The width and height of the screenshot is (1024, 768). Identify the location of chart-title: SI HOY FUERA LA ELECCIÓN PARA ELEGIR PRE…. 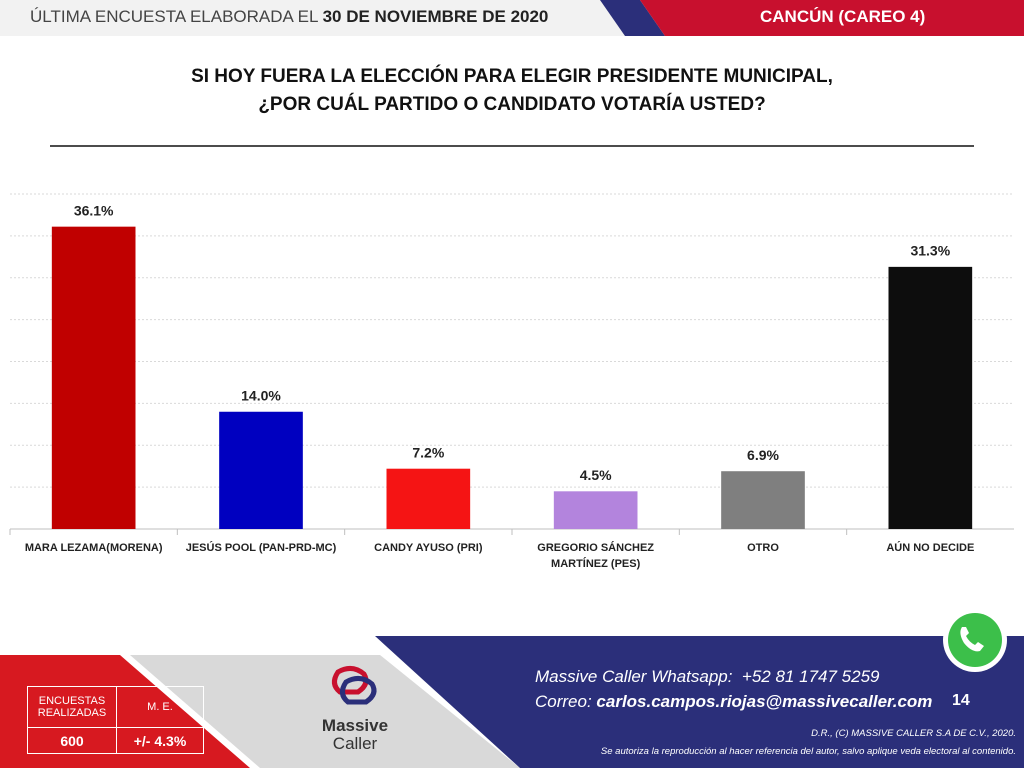
(512, 76).